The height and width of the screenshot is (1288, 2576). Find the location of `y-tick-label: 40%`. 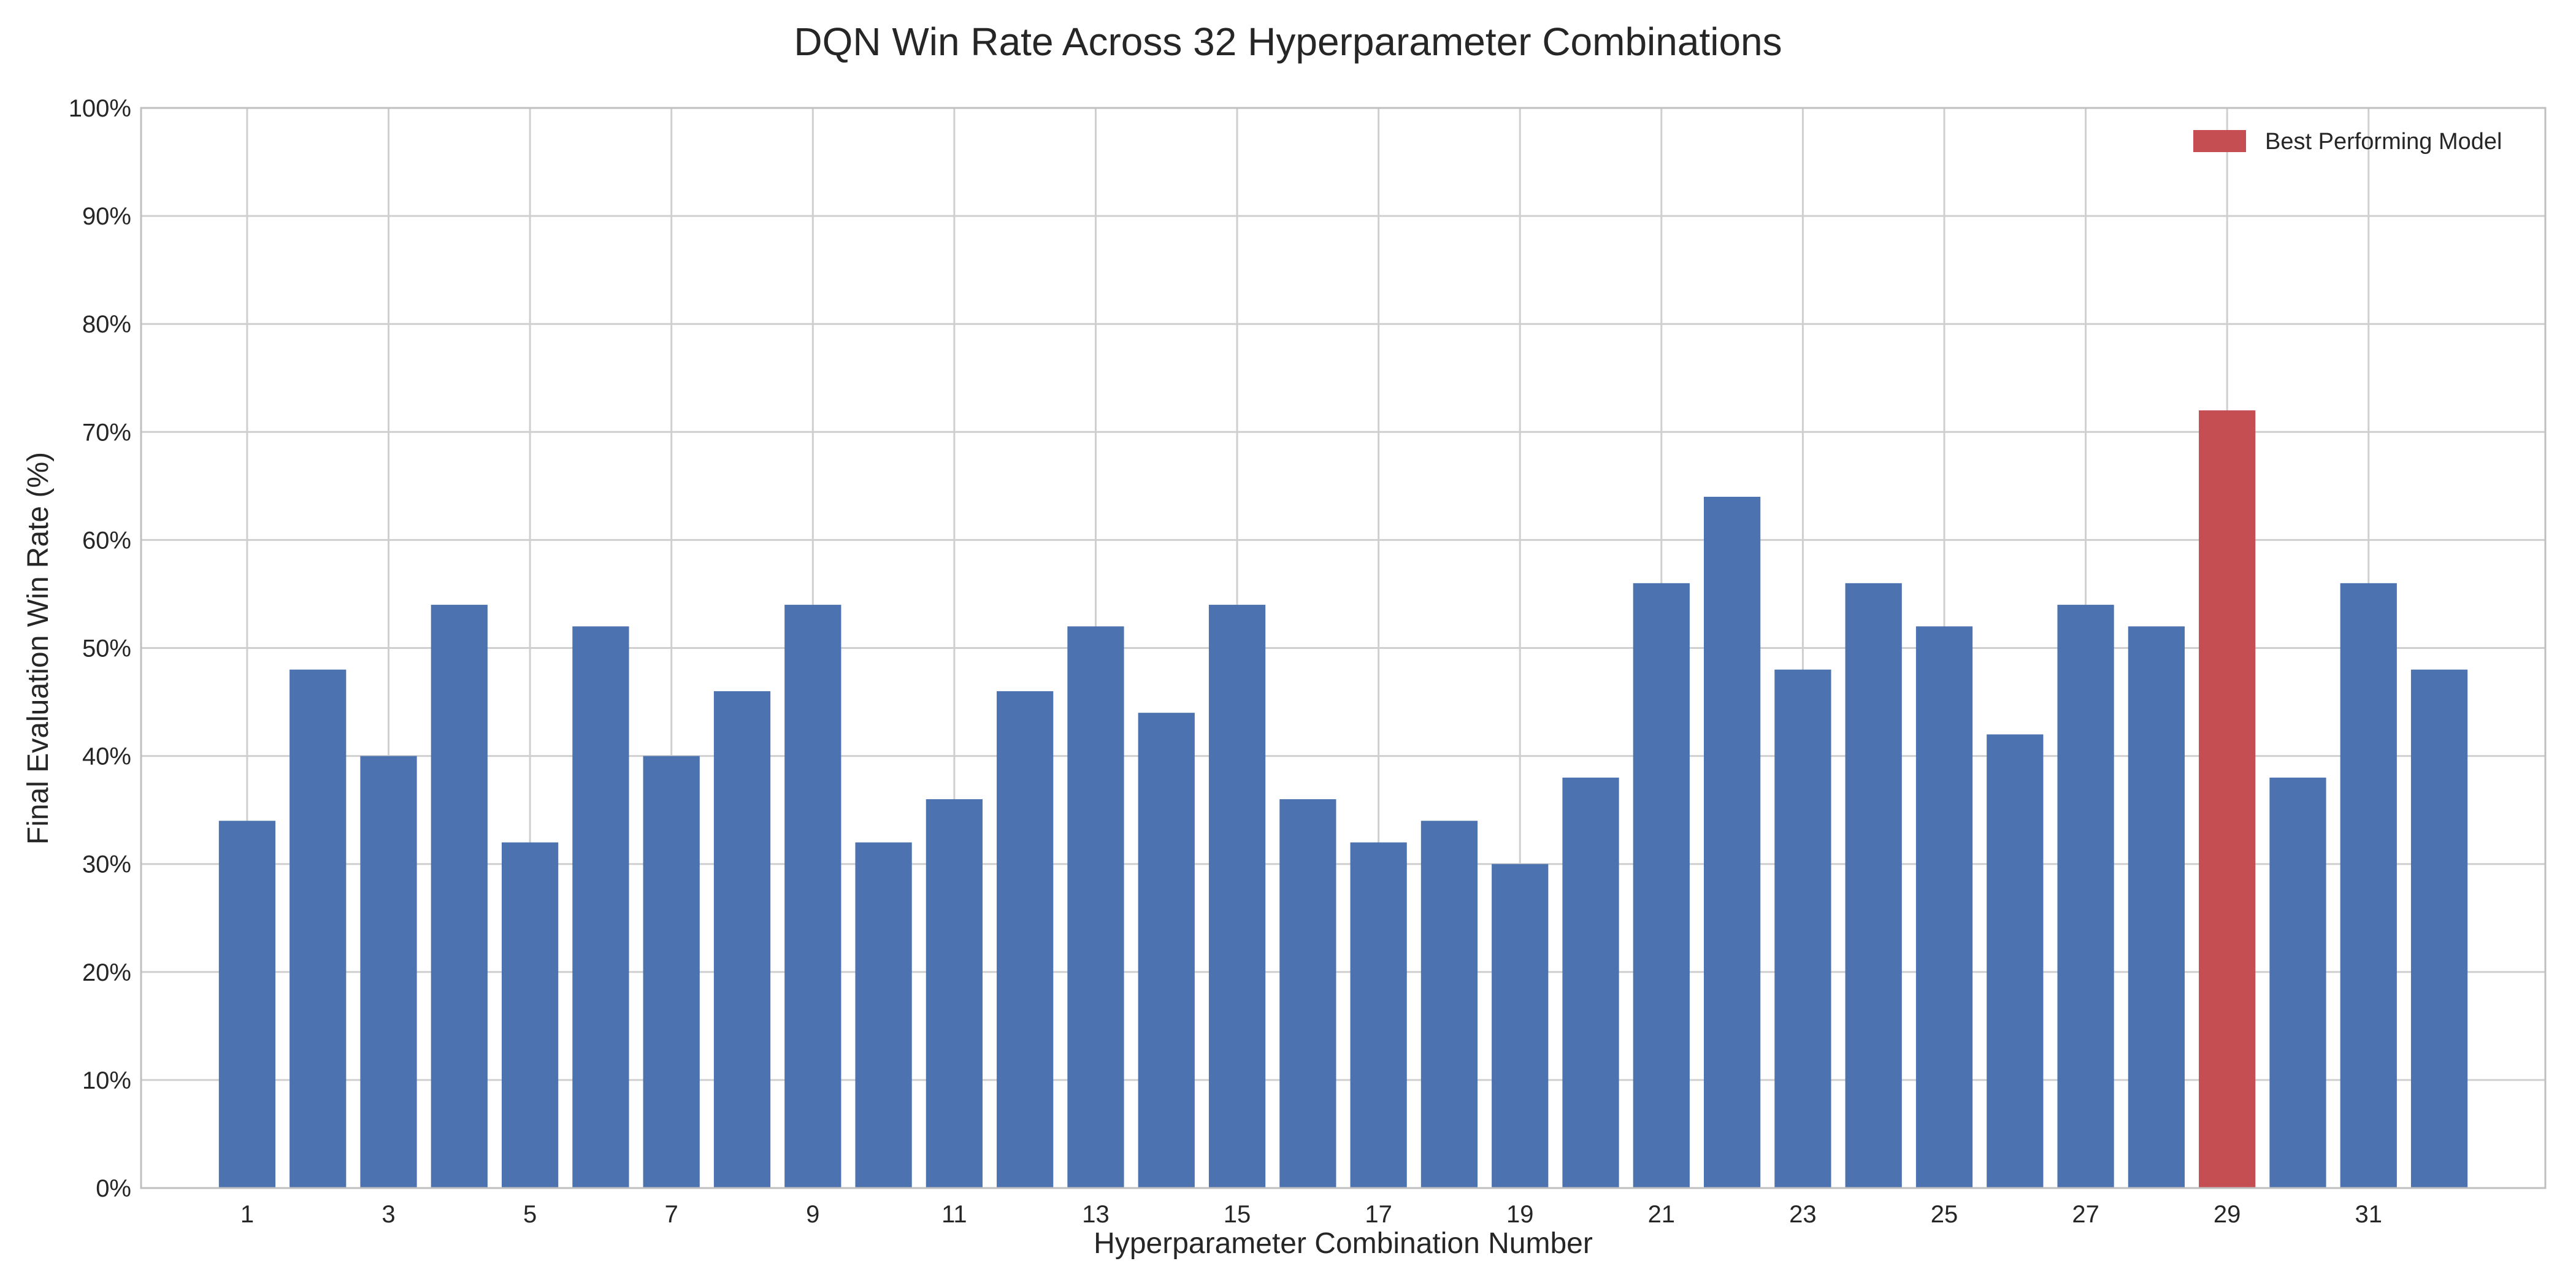

y-tick-label: 40% is located at coordinates (106, 756).